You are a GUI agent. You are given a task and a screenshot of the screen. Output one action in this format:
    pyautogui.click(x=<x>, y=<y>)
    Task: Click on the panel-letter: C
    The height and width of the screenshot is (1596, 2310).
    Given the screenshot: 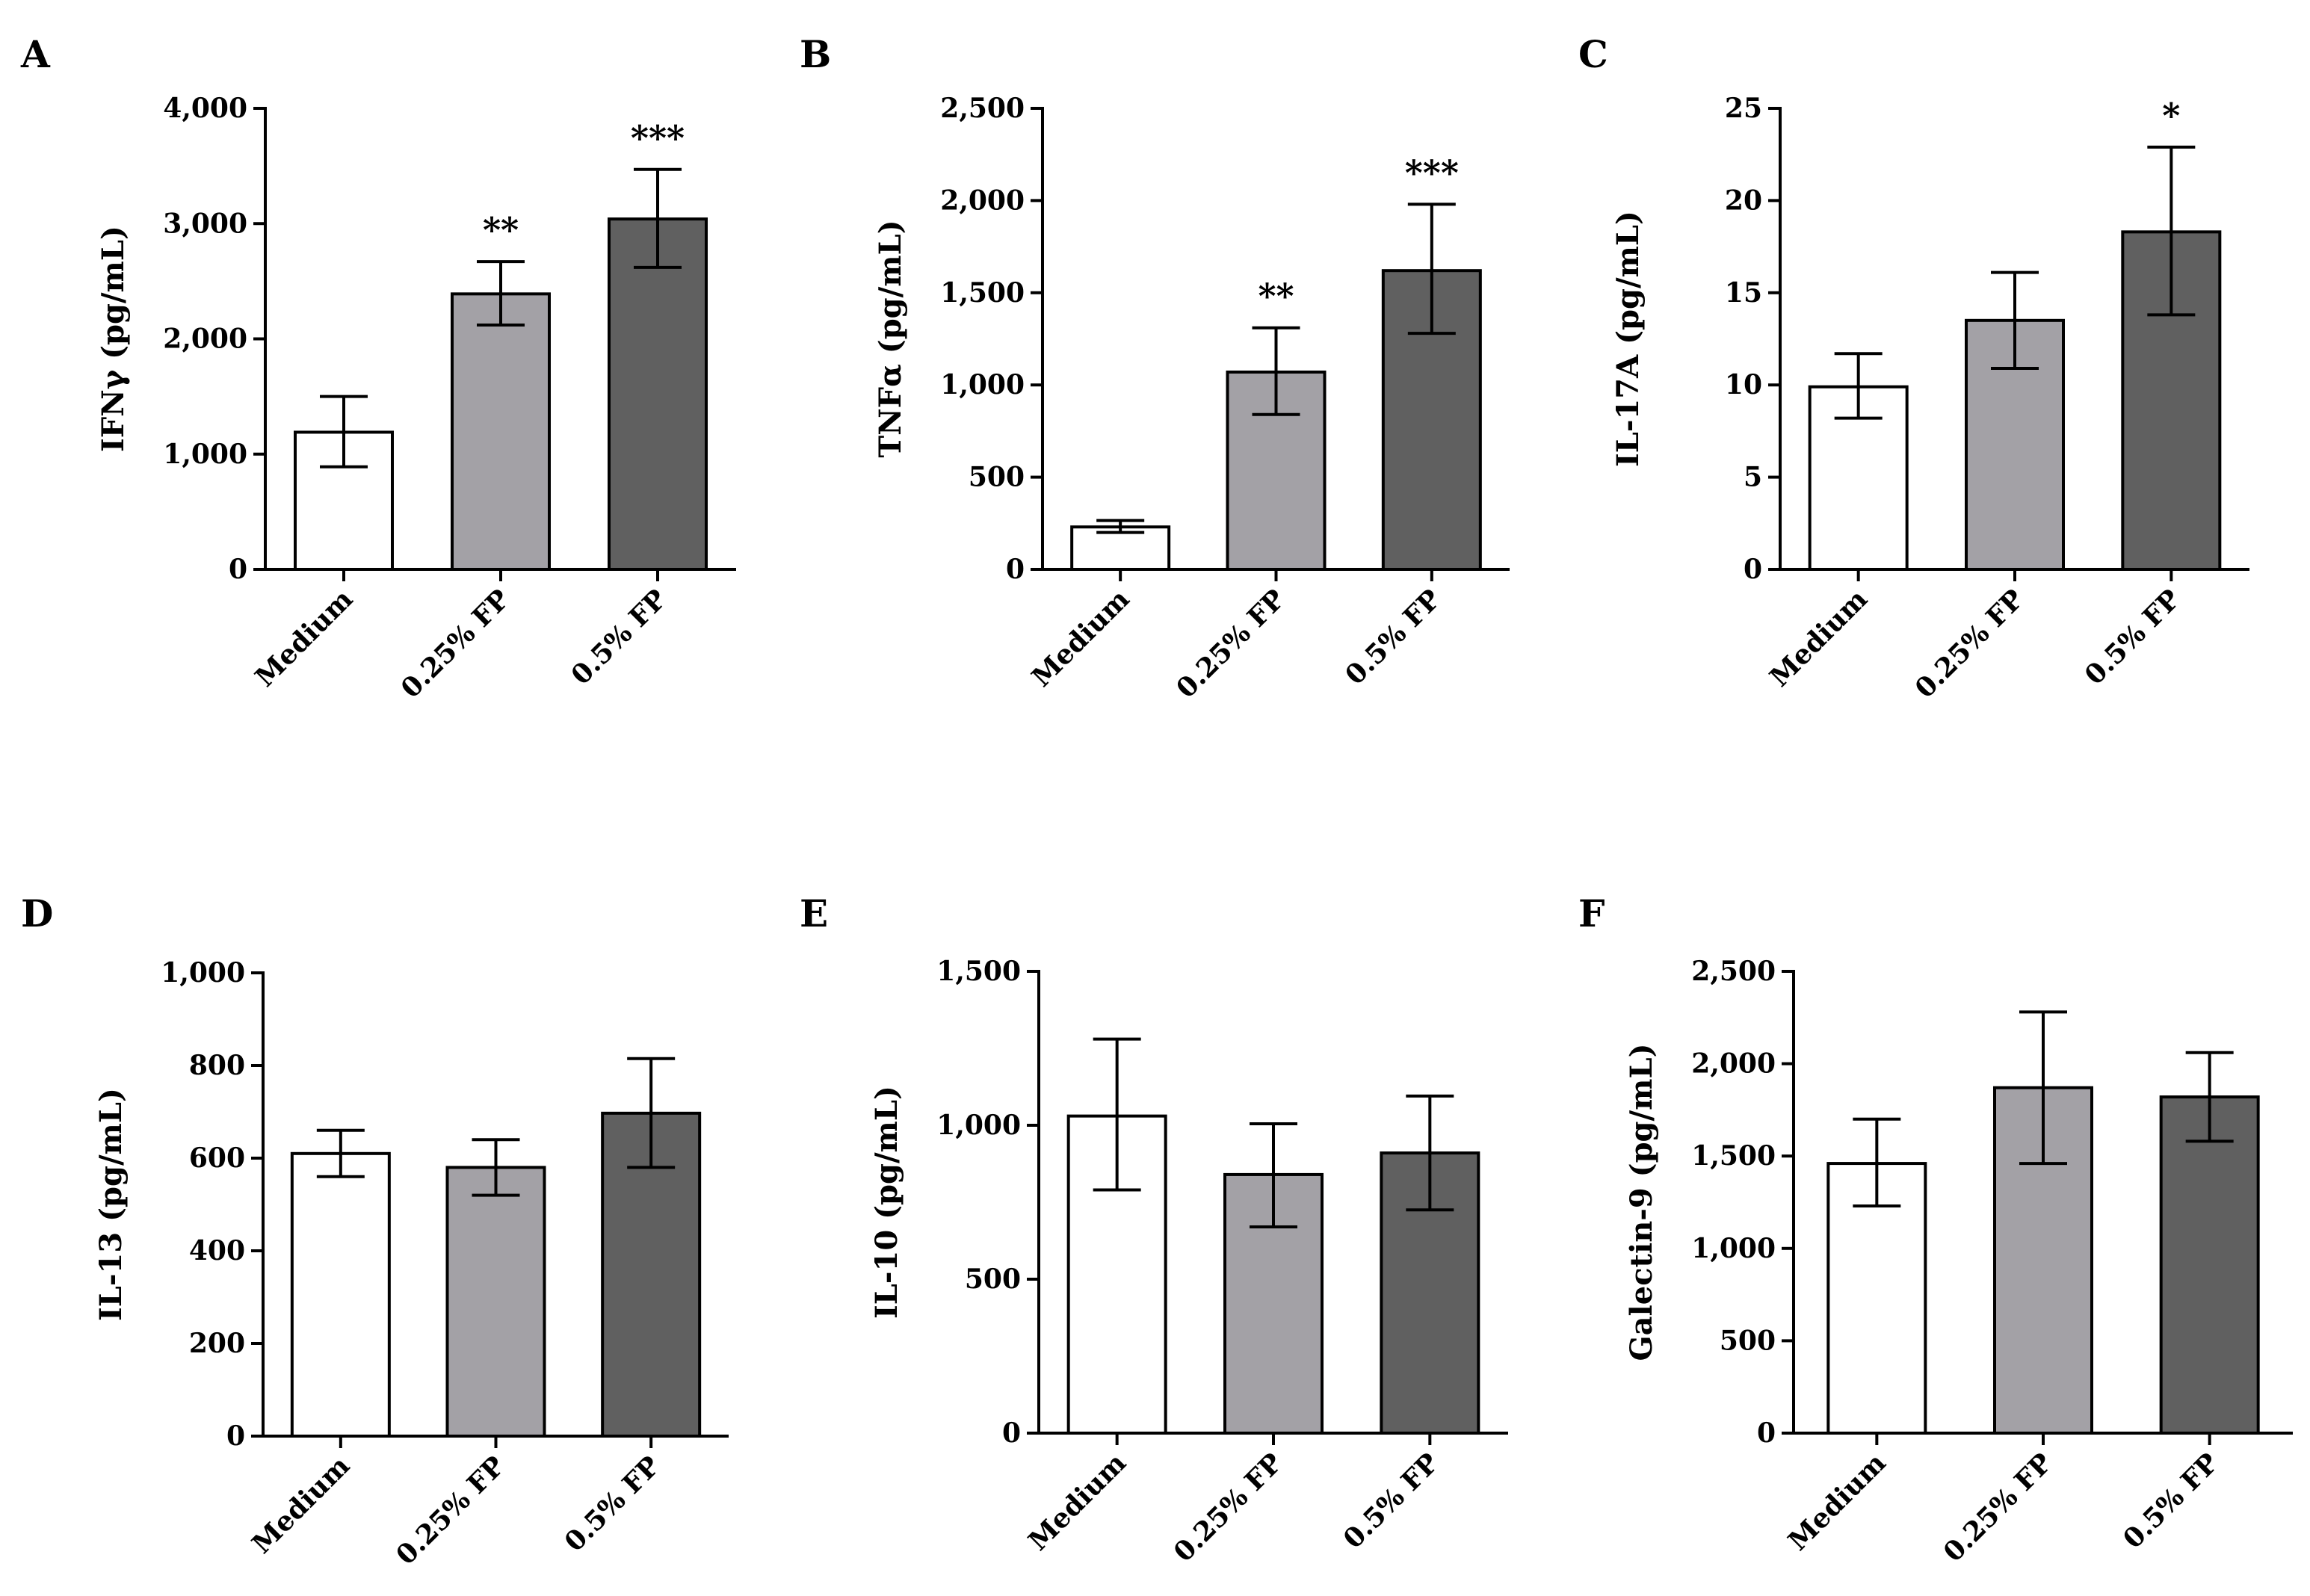 What is the action you would take?
    pyautogui.click(x=1593, y=54)
    